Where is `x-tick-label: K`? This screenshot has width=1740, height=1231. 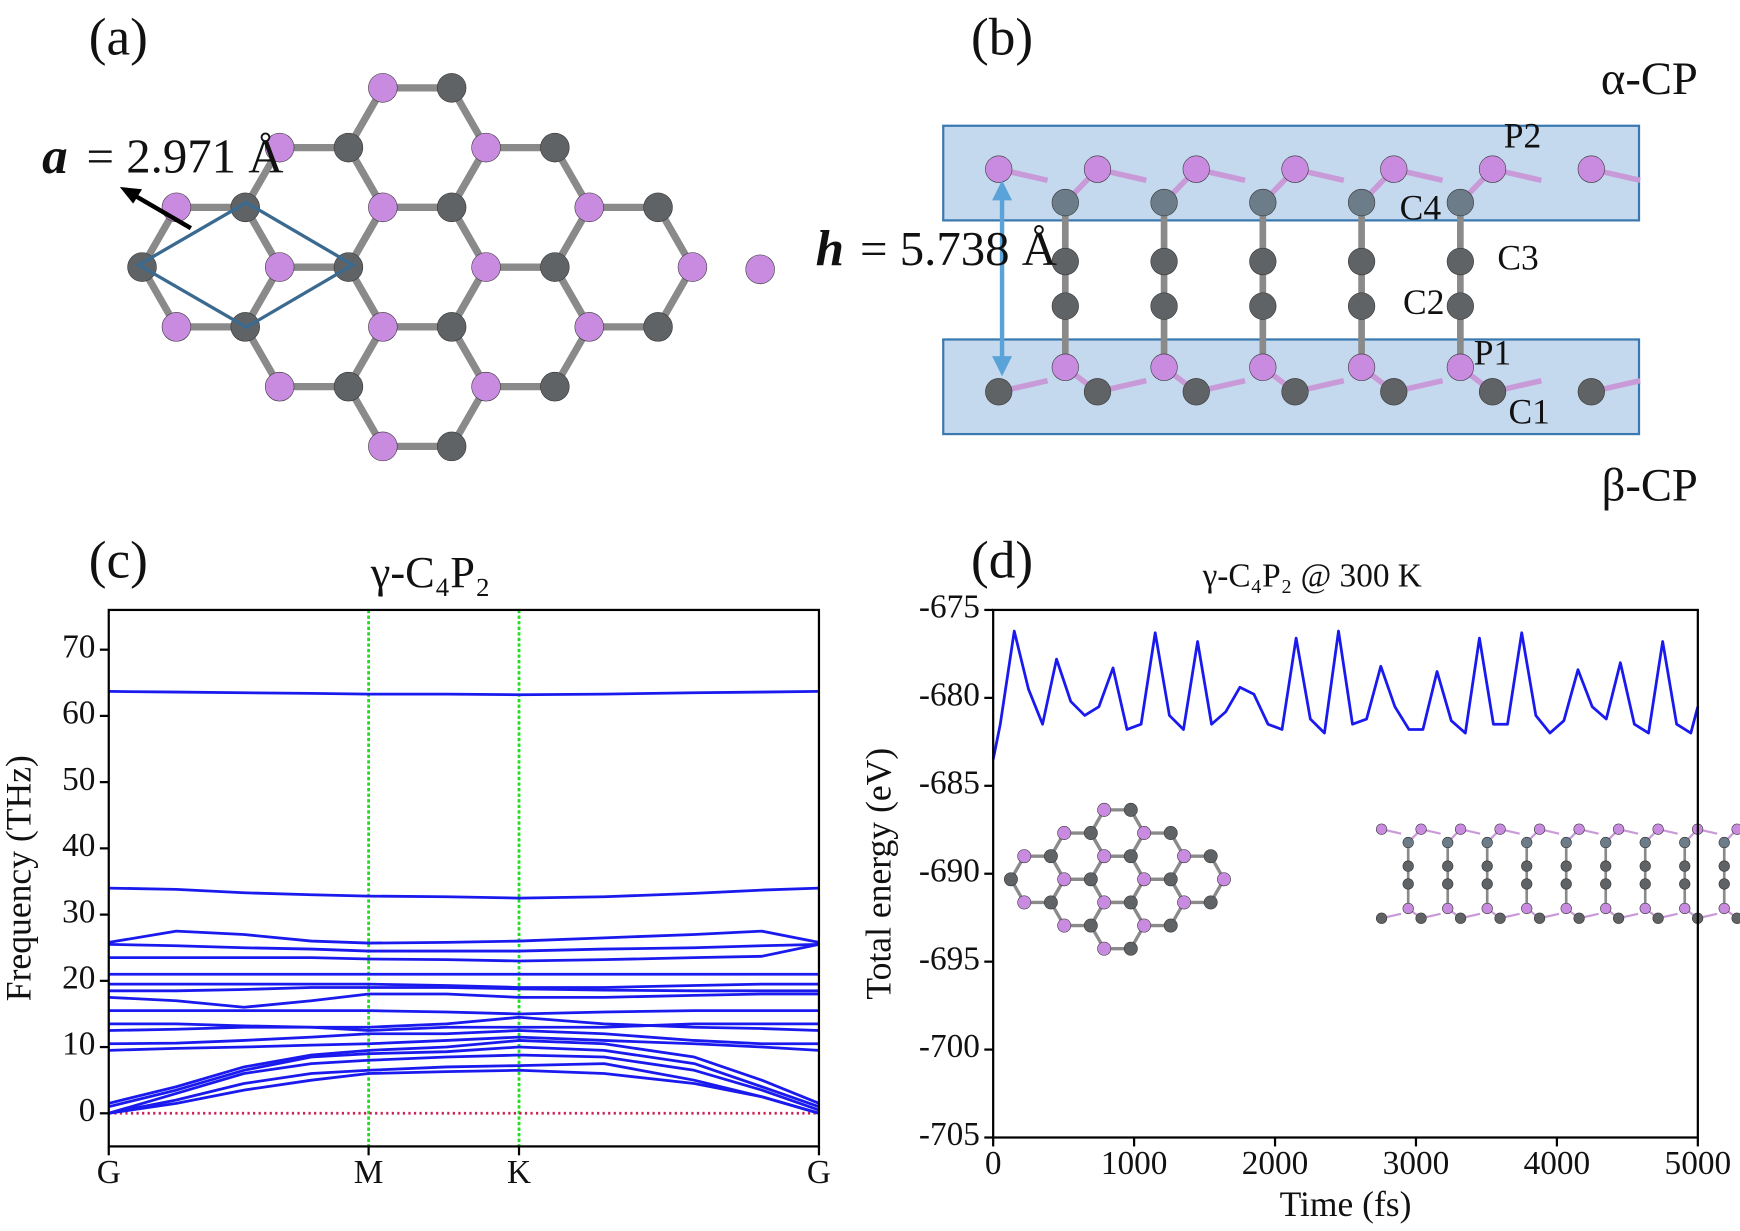 x-tick-label: K is located at coordinates (519, 1172).